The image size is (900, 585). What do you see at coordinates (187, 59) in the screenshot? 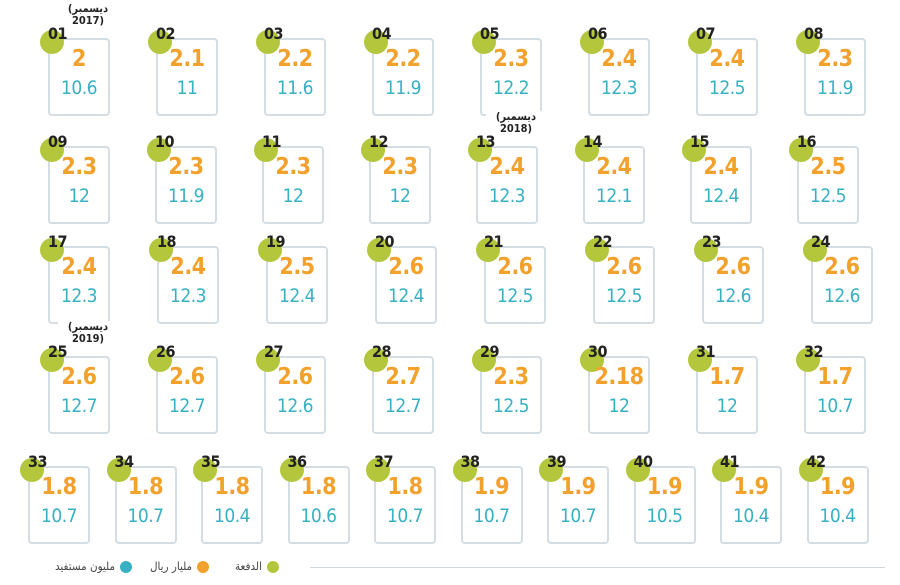
I see `billion-riyal-value: 2.1` at bounding box center [187, 59].